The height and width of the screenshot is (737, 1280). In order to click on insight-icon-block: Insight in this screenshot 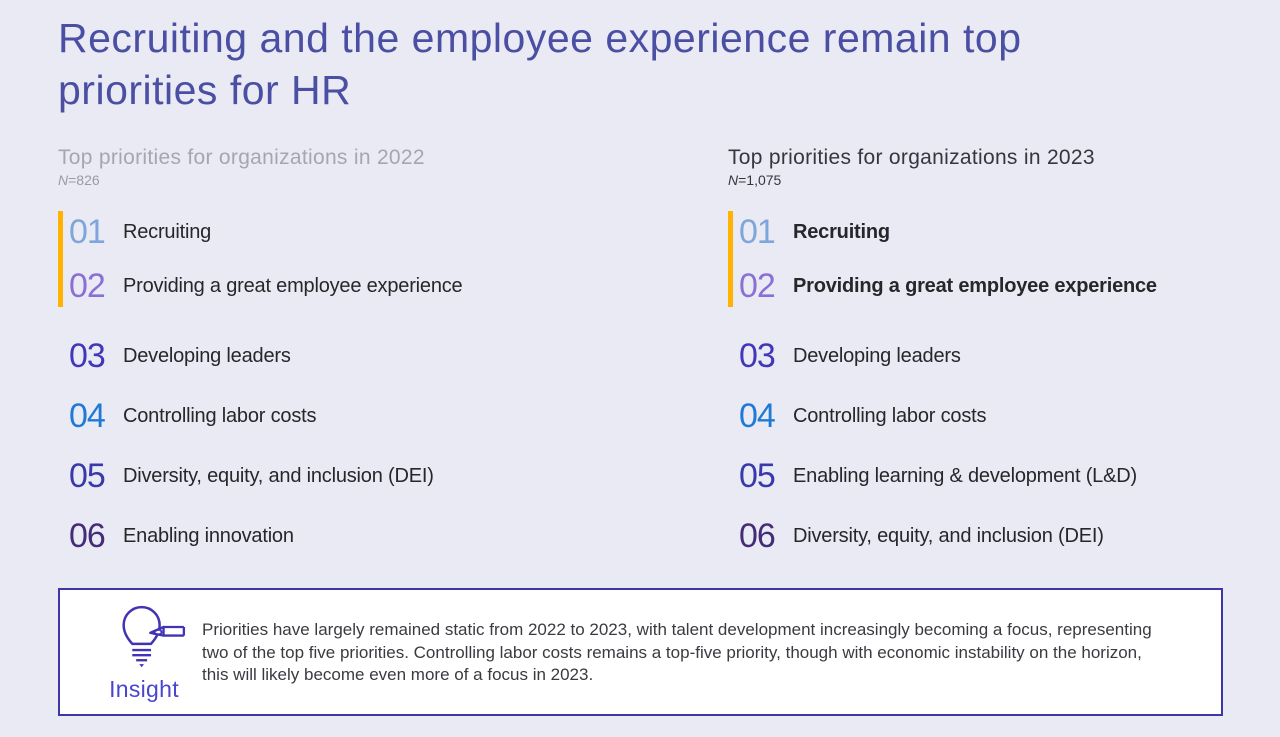, I will do `click(144, 653)`.